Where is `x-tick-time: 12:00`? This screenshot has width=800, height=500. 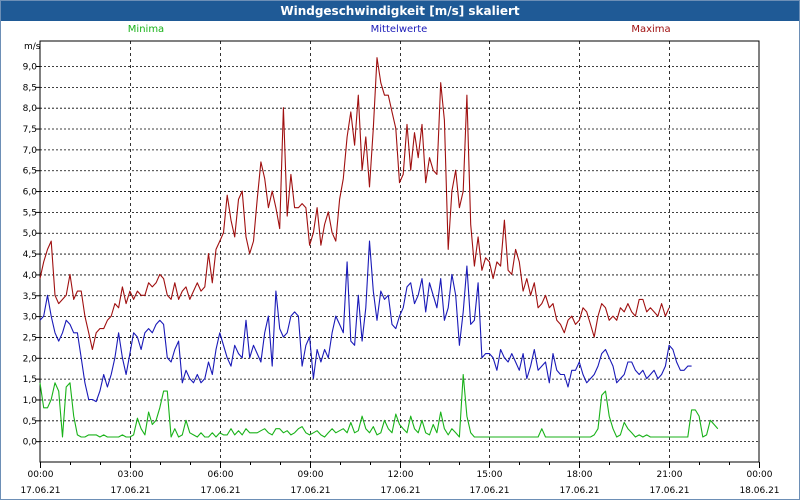 x-tick-time: 12:00 is located at coordinates (401, 475).